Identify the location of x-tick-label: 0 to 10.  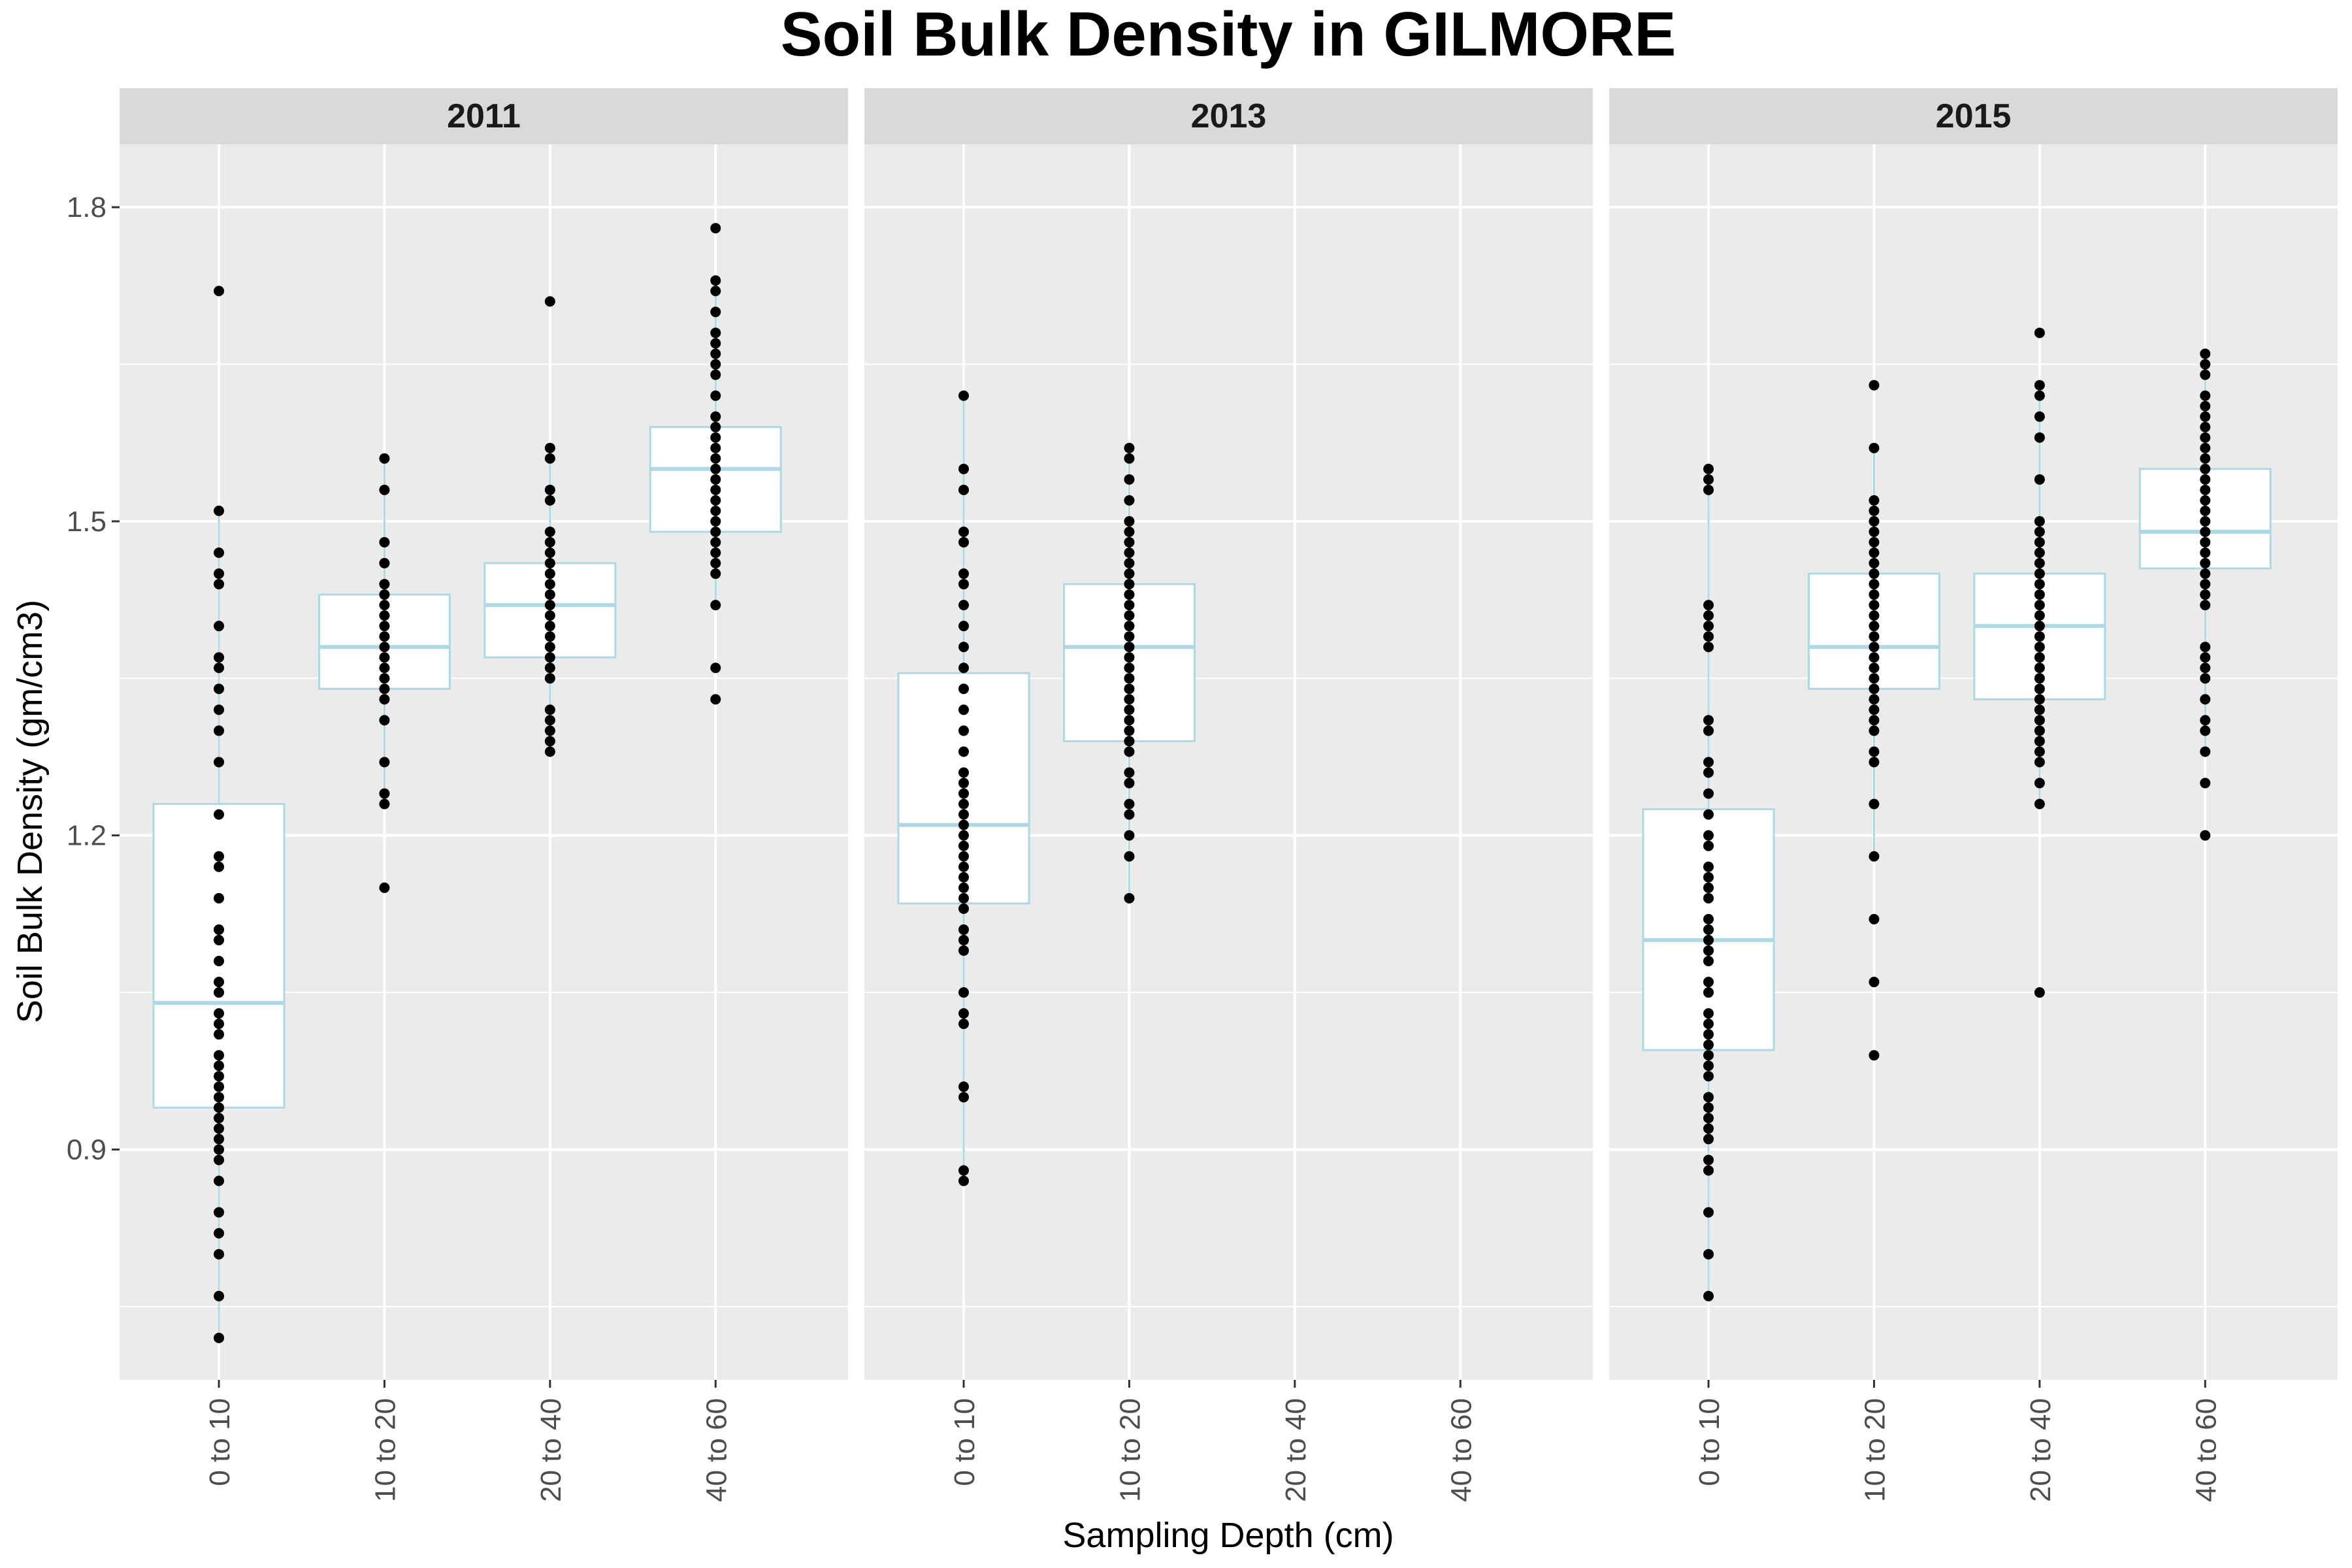
(965, 1442).